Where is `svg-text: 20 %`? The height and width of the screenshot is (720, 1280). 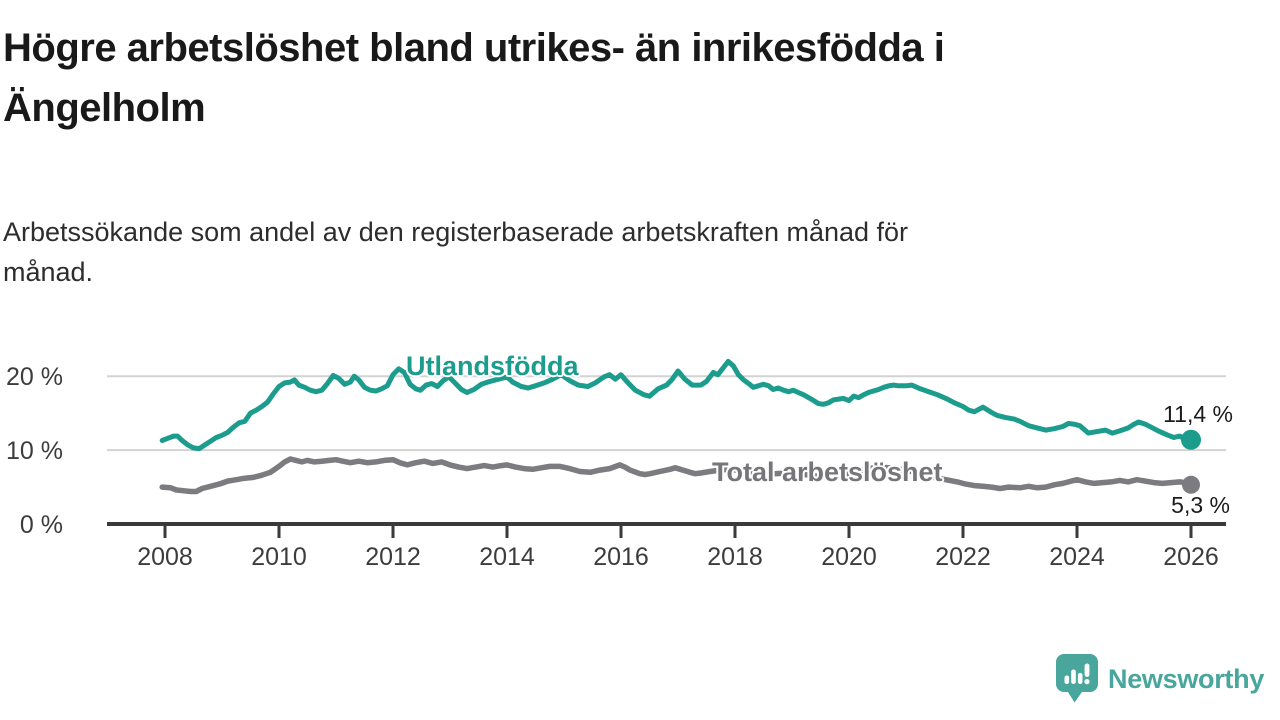 svg-text: 20 % is located at coordinates (34, 377).